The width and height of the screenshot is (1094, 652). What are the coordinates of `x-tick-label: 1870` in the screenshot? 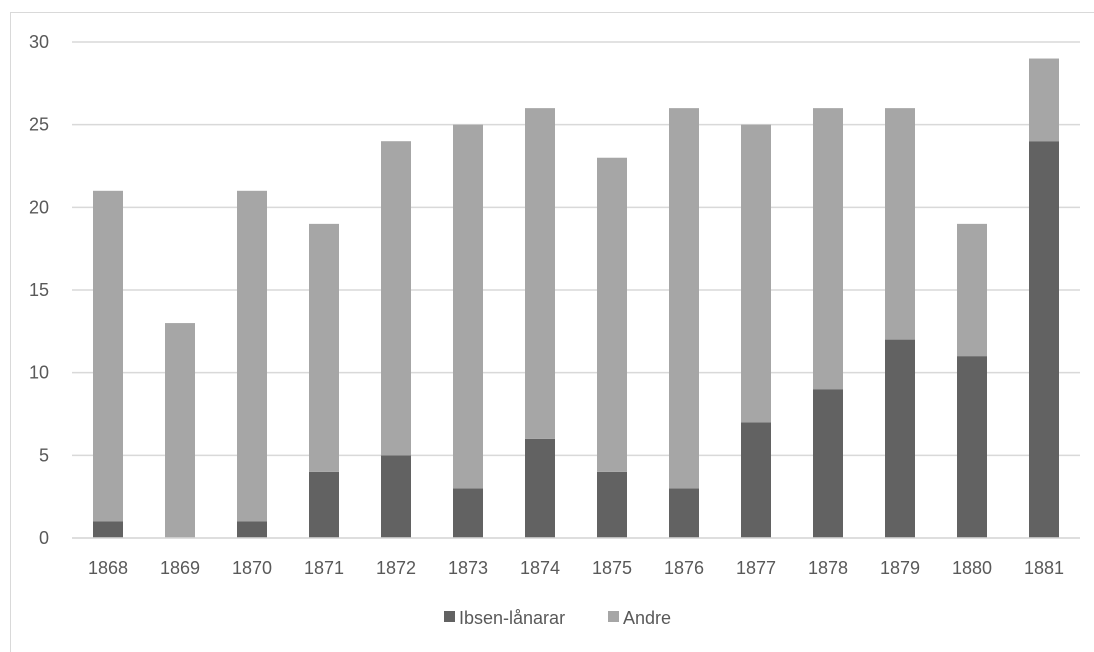 It's located at (252, 568).